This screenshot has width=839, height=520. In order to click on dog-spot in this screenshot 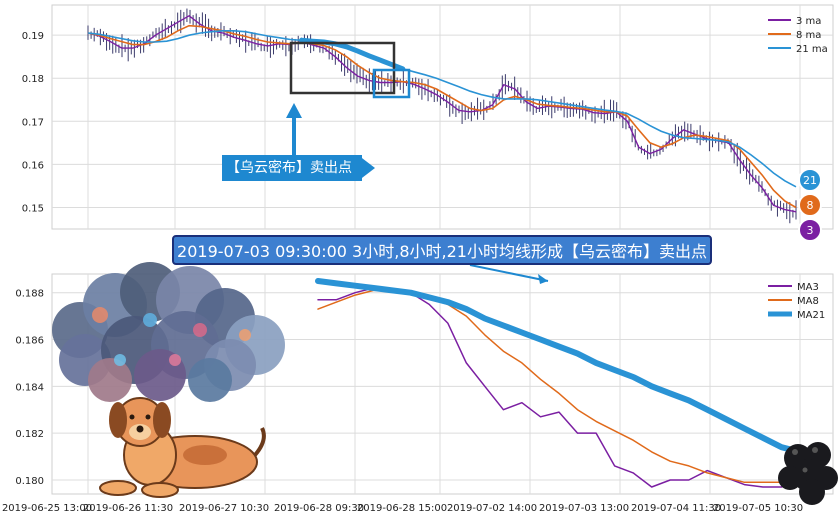, I will do `click(205, 455)`.